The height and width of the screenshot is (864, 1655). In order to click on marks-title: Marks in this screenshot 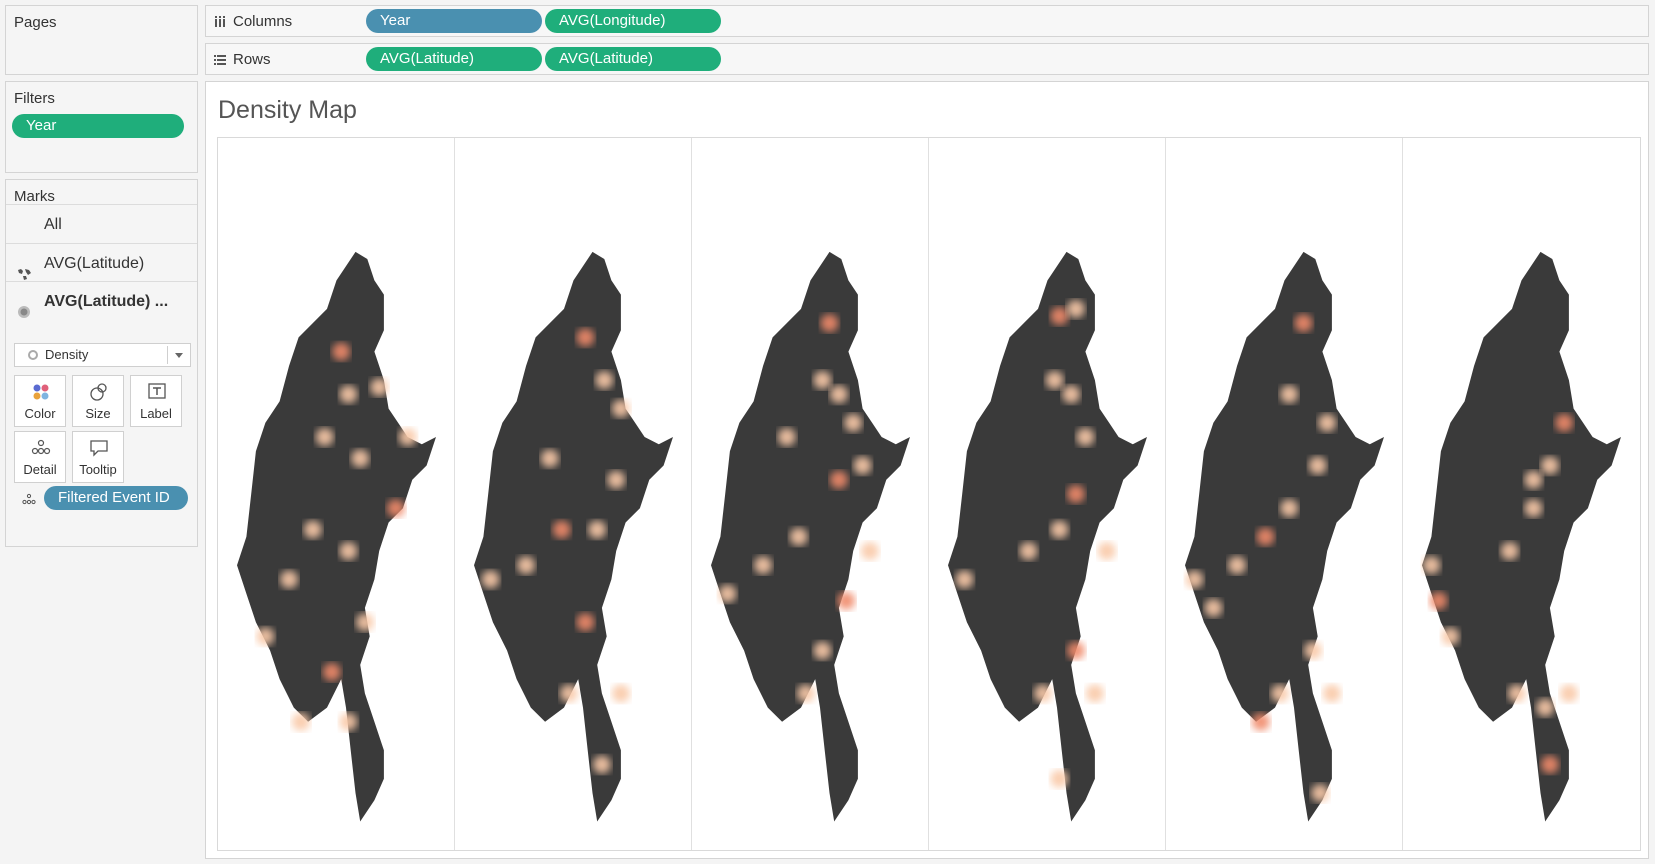, I will do `click(34, 196)`.